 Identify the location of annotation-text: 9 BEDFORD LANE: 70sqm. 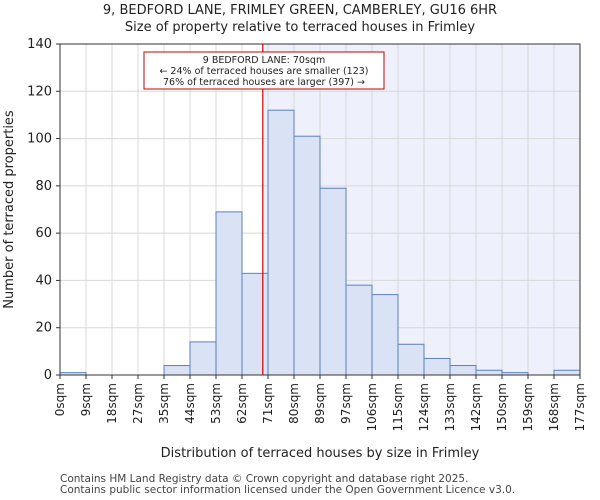
(264, 60).